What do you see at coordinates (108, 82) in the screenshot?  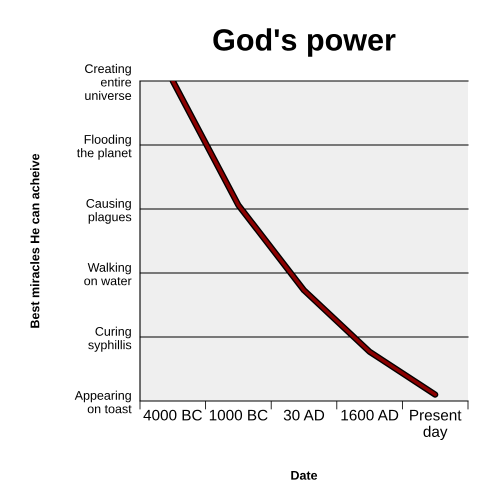 I see `ref-line-label: Creating entire universe` at bounding box center [108, 82].